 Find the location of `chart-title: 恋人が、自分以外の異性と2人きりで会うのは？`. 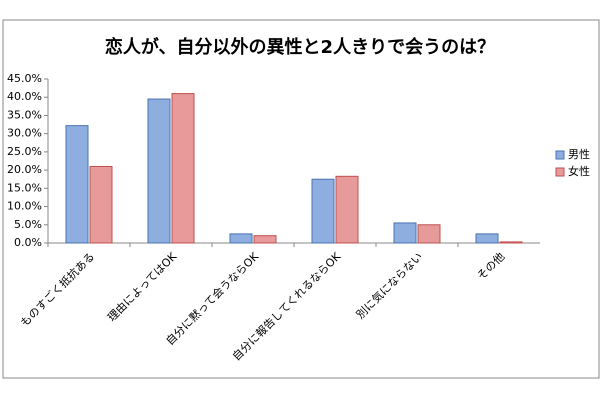

chart-title: 恋人が、自分以外の異性と2人きりで会うのは？ is located at coordinates (300, 47).